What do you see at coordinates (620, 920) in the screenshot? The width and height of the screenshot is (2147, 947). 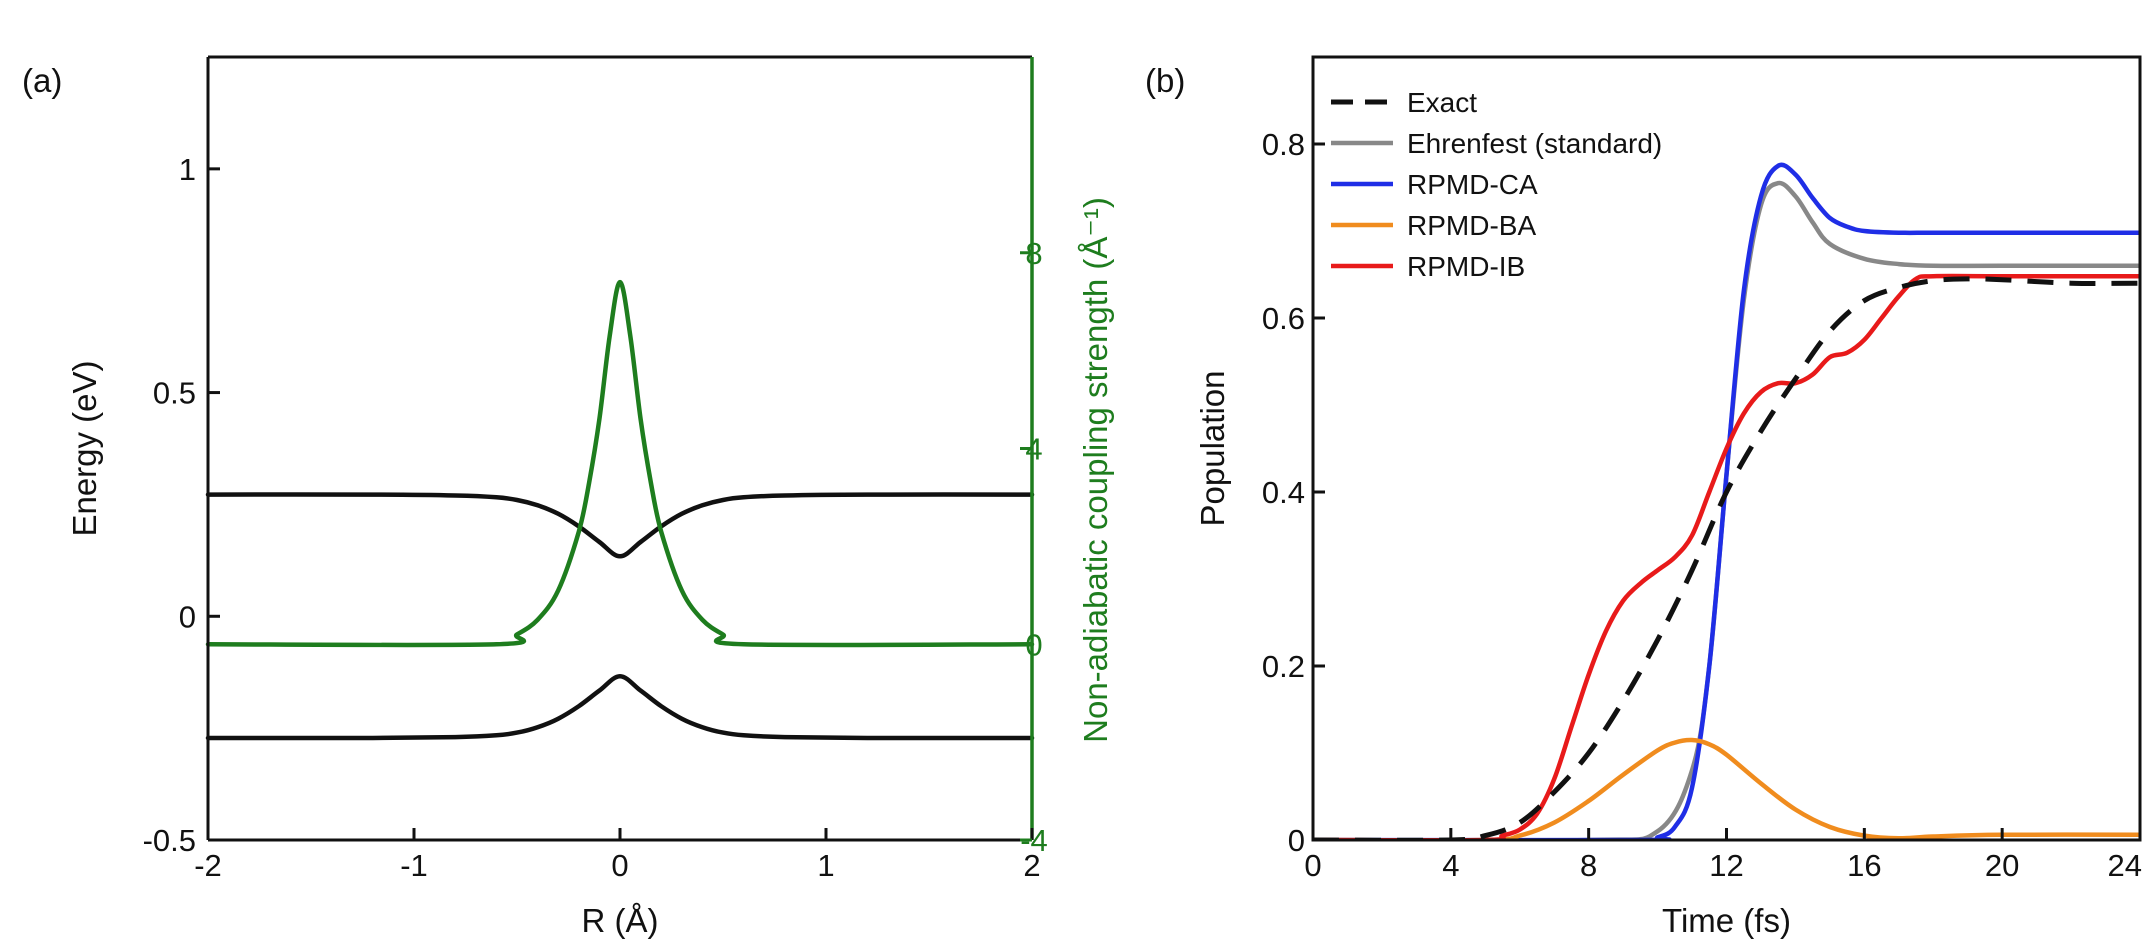 I see `panel-a-x-axis-label: R (Å)` at bounding box center [620, 920].